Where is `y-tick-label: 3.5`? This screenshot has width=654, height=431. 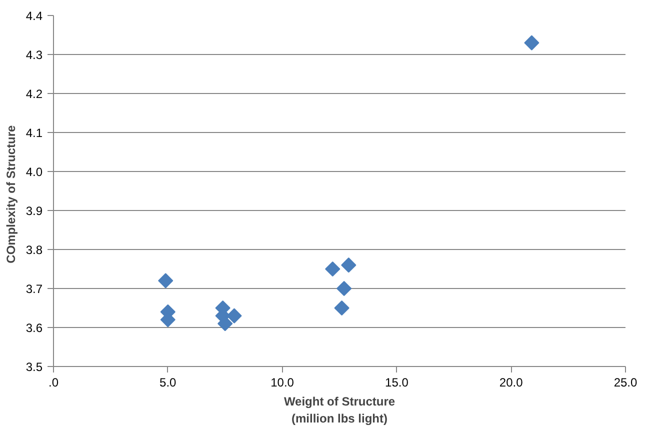
y-tick-label: 3.5 is located at coordinates (34, 367).